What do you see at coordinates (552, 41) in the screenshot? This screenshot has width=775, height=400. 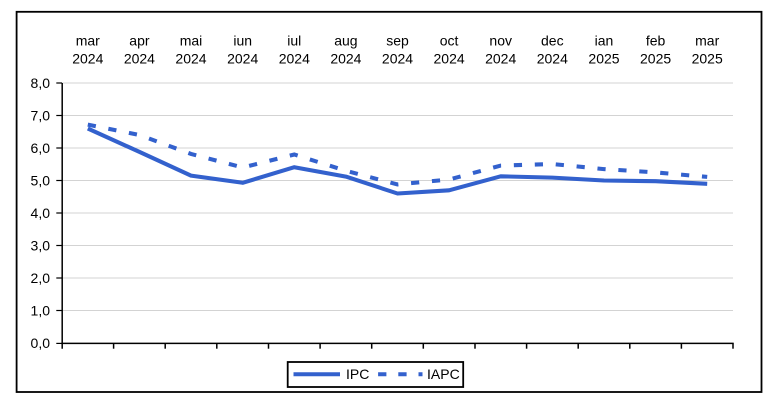 I see `svg-text: dec` at bounding box center [552, 41].